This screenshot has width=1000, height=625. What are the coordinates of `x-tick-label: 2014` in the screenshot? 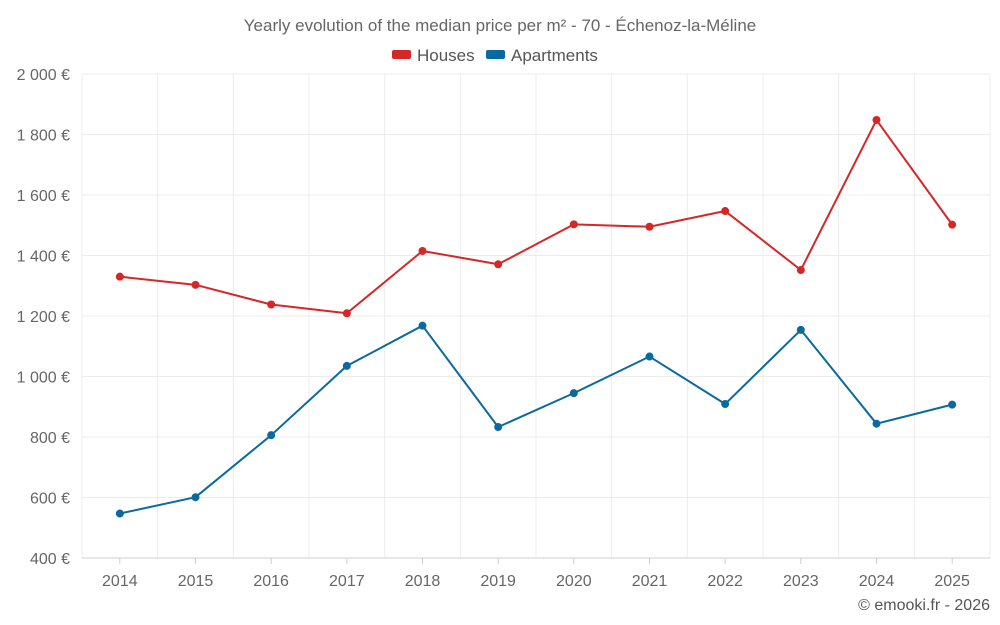 It's located at (120, 581).